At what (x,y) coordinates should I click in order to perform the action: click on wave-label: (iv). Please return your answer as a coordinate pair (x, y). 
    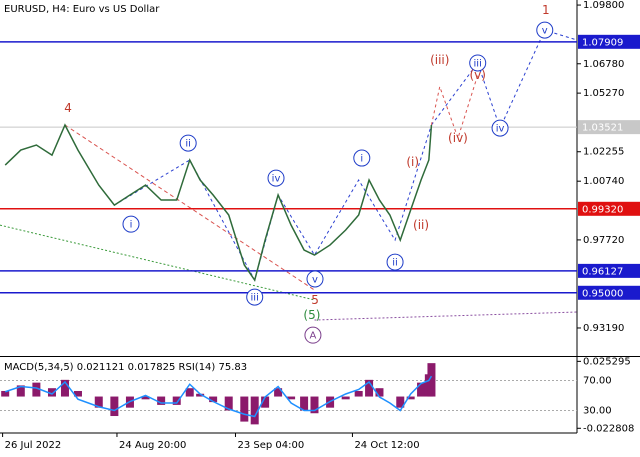
    Looking at the image, I should click on (458, 138).